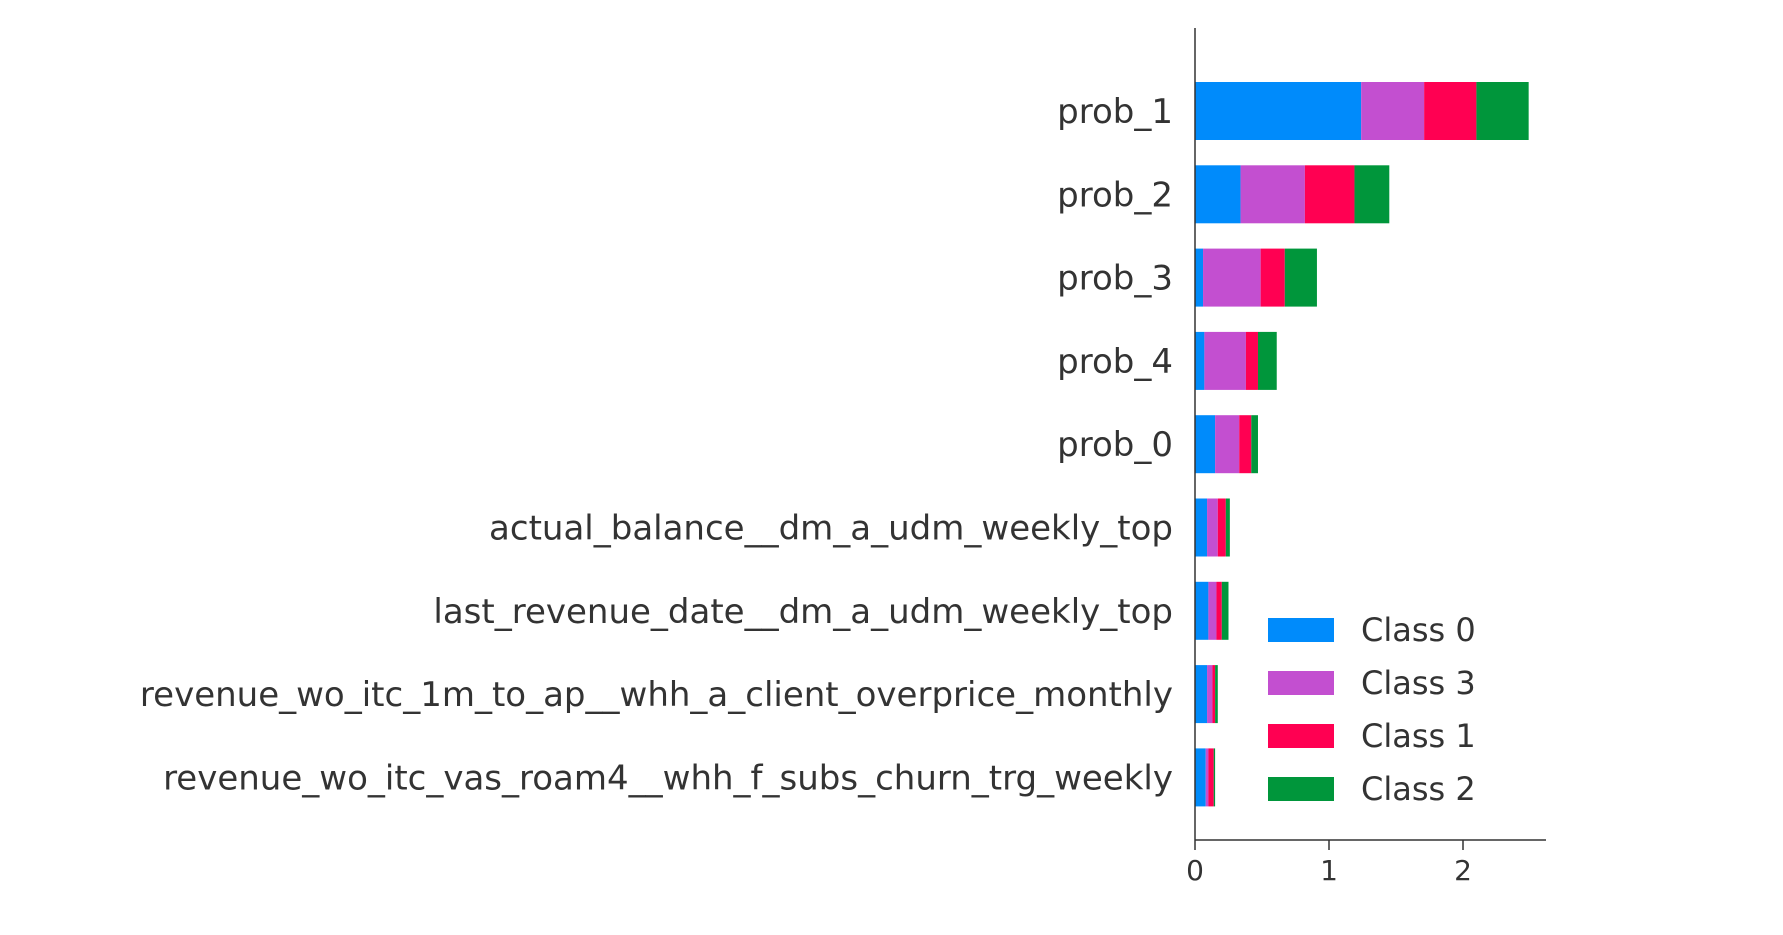 The image size is (1783, 935). What do you see at coordinates (1463, 870) in the screenshot?
I see `x-tick-label: 2` at bounding box center [1463, 870].